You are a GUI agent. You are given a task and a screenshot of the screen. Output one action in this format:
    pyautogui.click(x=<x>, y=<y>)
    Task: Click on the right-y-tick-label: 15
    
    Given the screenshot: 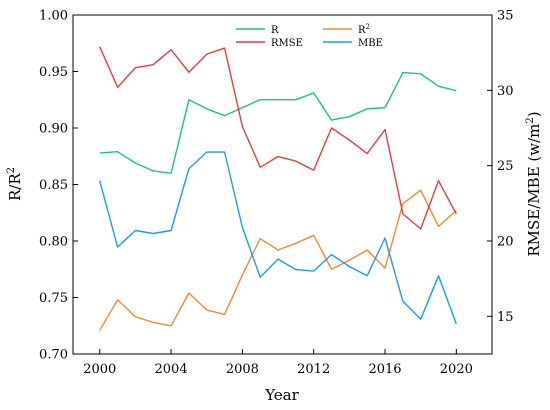 What is the action you would take?
    pyautogui.click(x=505, y=317)
    